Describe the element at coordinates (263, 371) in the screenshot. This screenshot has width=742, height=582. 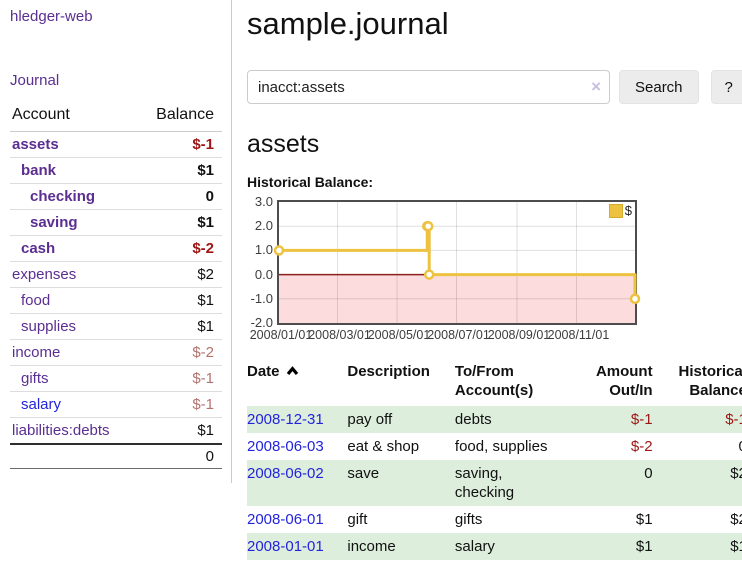
I see `col-date-label: Date` at that location.